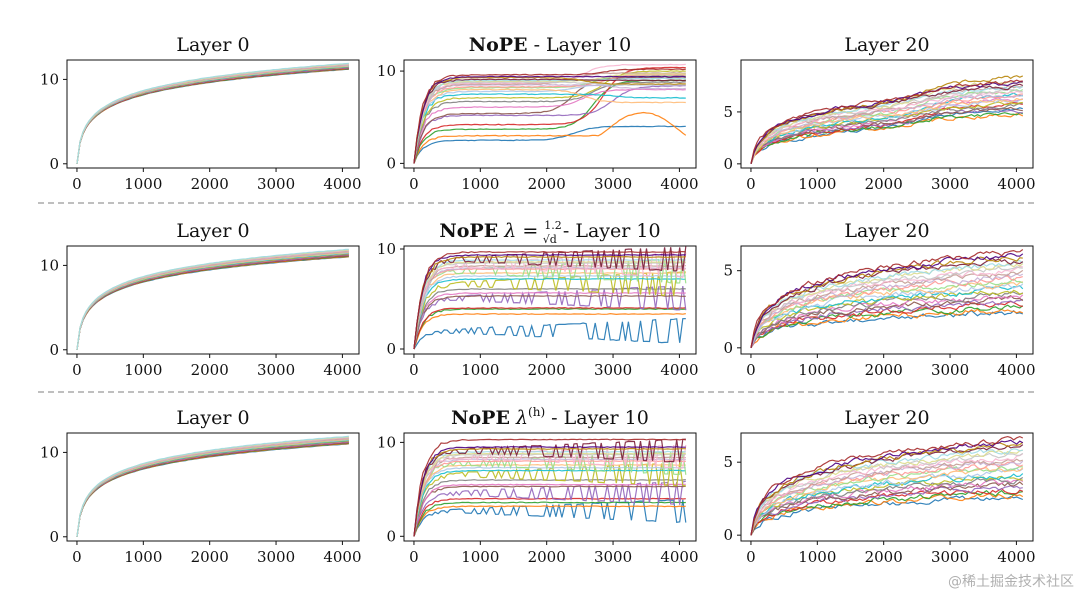 This screenshot has width=1080, height=599. I want to click on chart-title: NoPE λ(h) - Layer 10, so click(550, 417).